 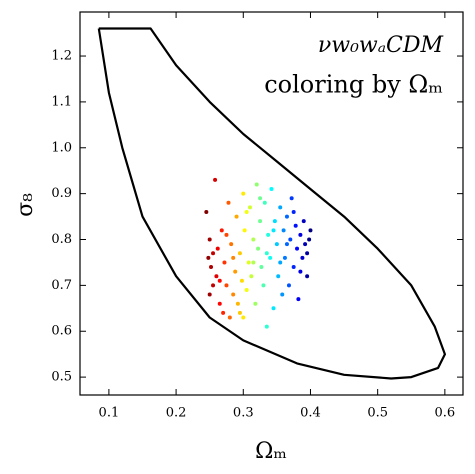 I want to click on y-tick-label: 0.7, so click(x=61, y=285).